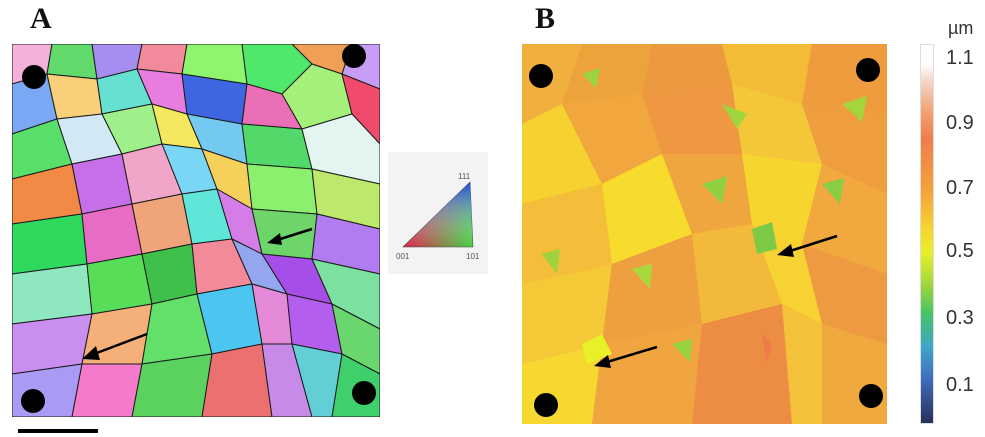 This screenshot has width=985, height=437. Describe the element at coordinates (960, 318) in the screenshot. I see `colorbar-tick: 0.3` at that location.